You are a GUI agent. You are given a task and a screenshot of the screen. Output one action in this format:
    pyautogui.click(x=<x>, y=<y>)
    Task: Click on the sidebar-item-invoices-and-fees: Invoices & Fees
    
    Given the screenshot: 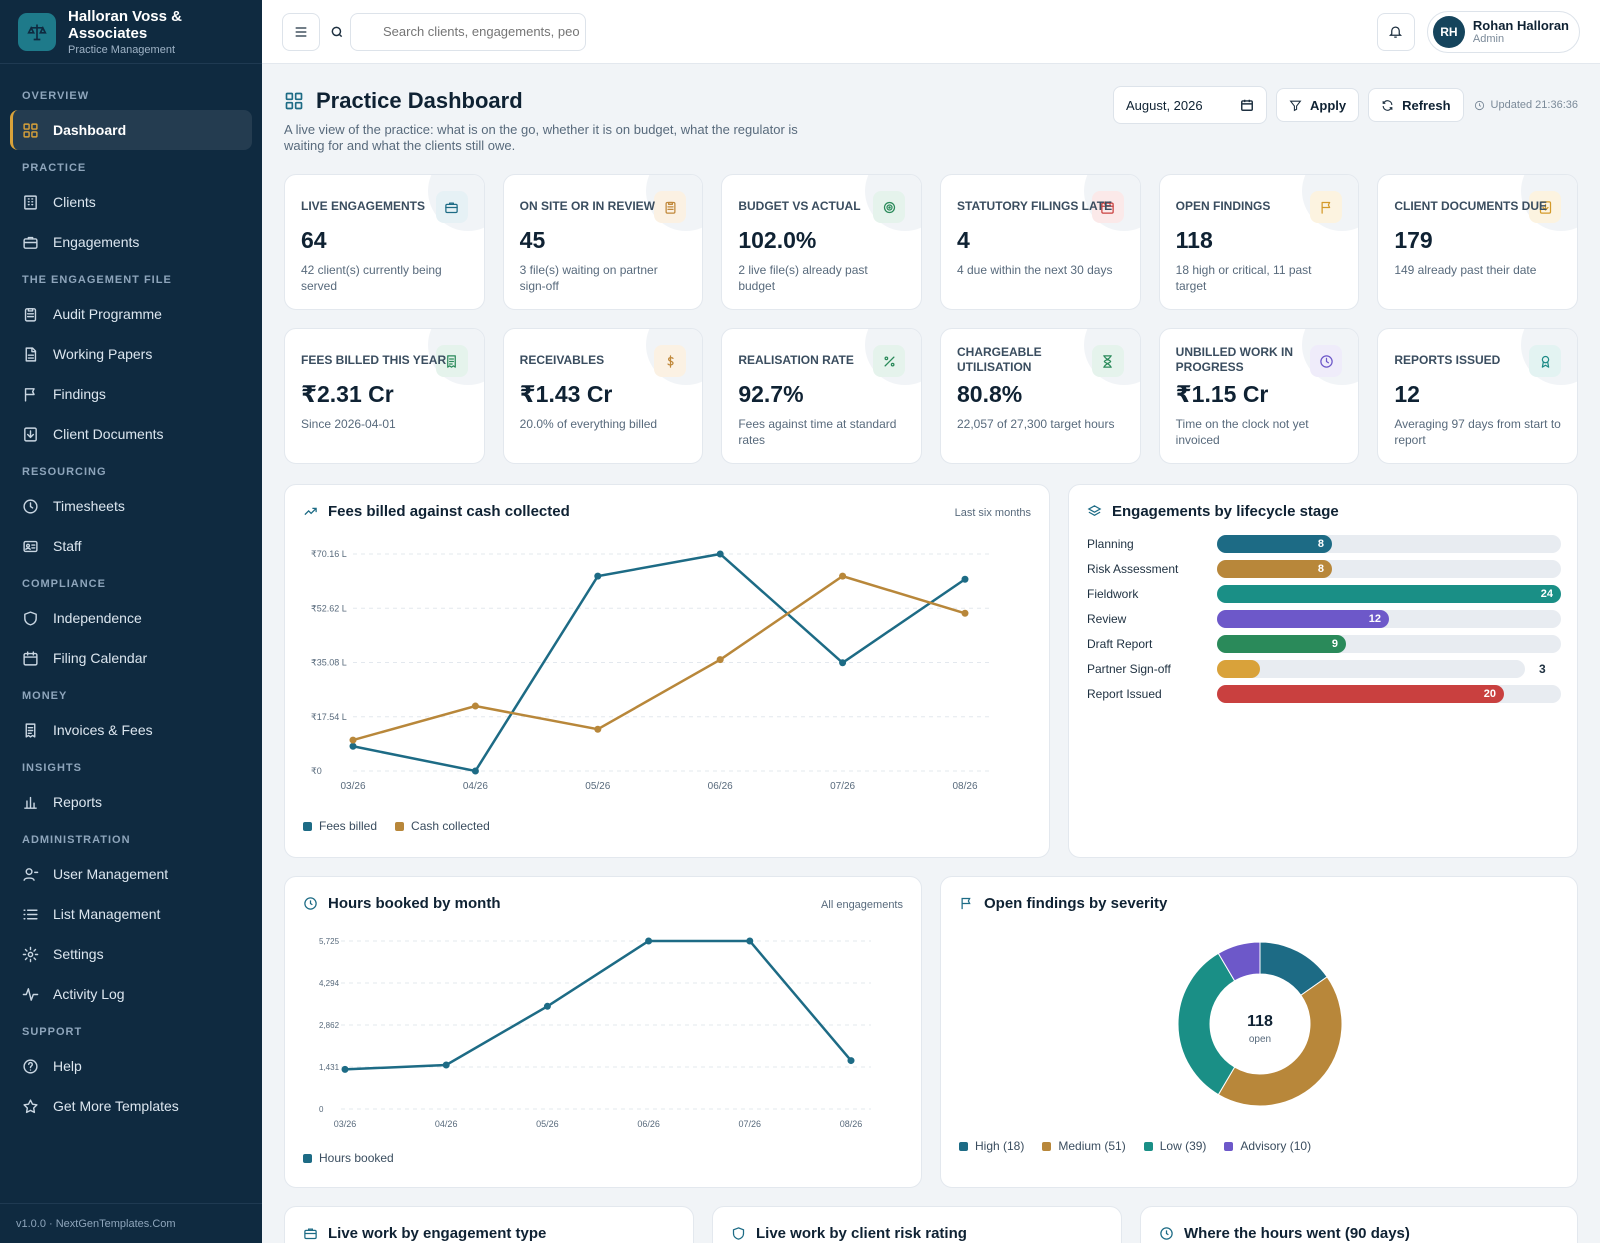 What is the action you would take?
    pyautogui.click(x=131, y=730)
    